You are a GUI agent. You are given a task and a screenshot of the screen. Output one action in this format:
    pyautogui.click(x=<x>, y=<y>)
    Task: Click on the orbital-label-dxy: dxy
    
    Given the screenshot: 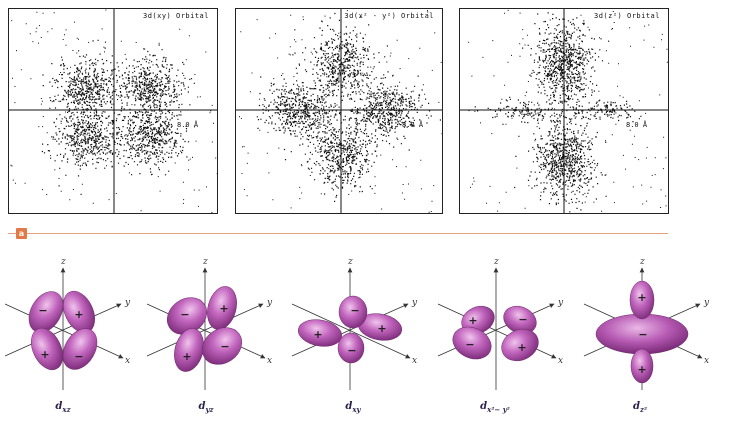 What is the action you would take?
    pyautogui.click(x=353, y=407)
    